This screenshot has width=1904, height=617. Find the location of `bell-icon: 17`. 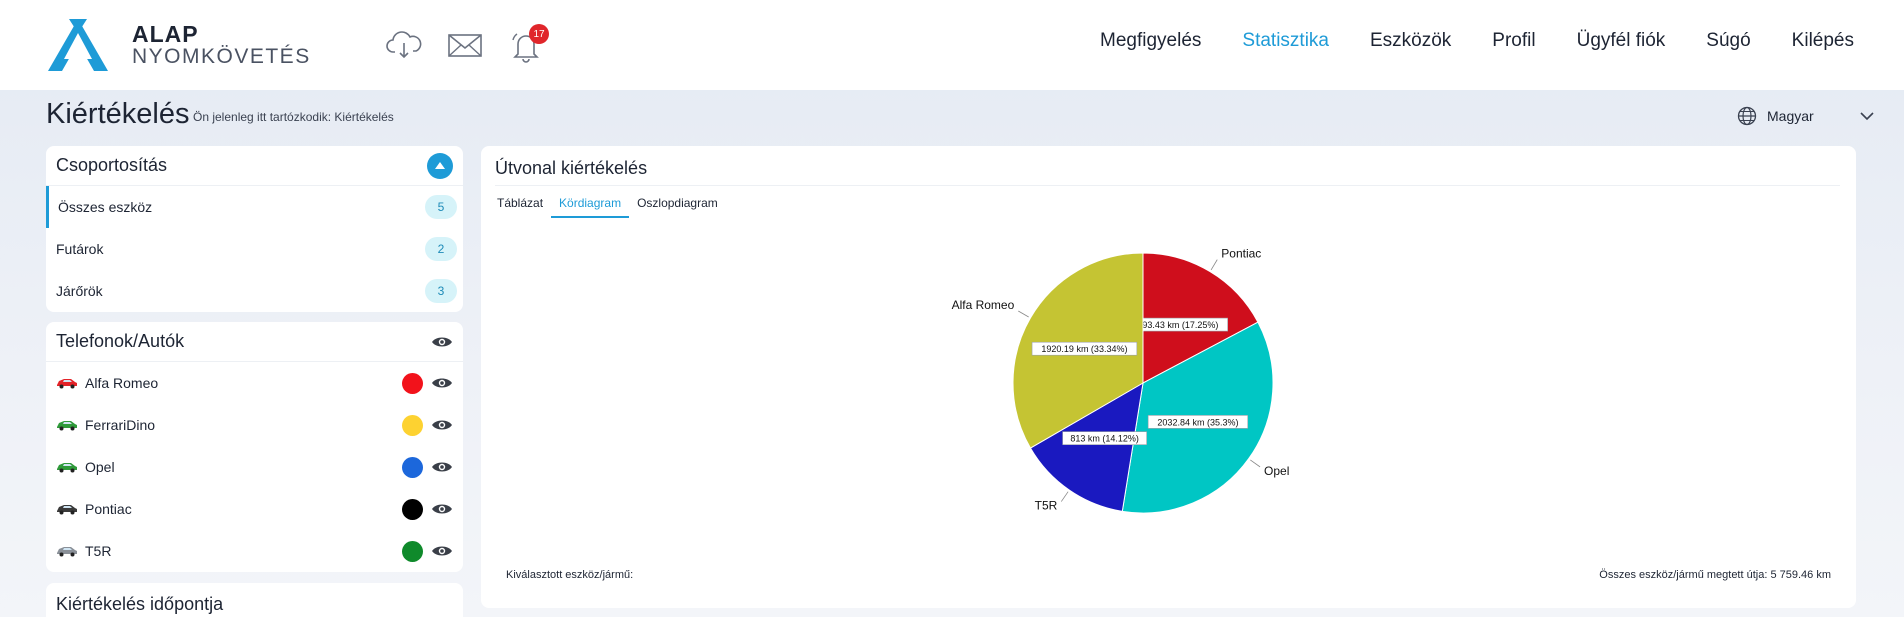

bell-icon: 17 is located at coordinates (528, 44).